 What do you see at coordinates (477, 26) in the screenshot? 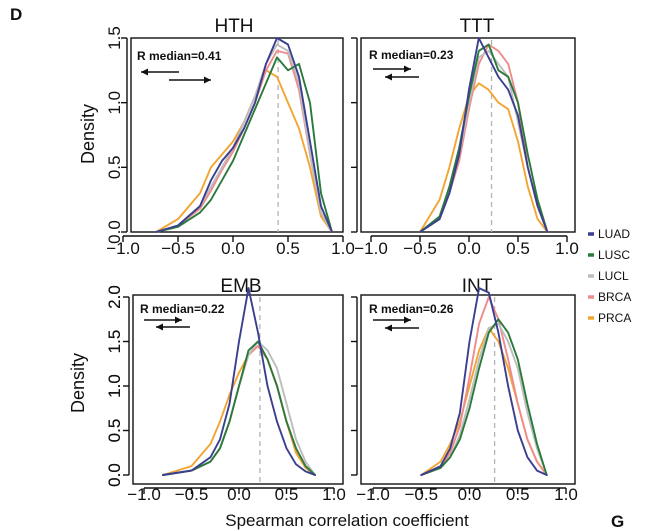
I see `panel-title: TTT` at bounding box center [477, 26].